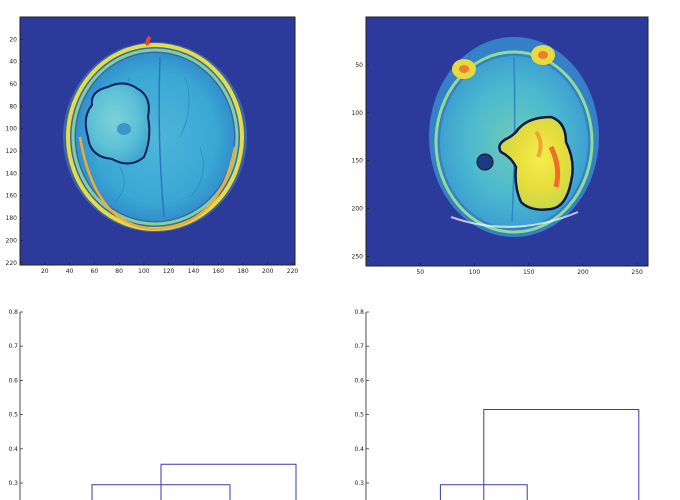  What do you see at coordinates (70, 271) in the screenshot?
I see `x-tick-label: 40` at bounding box center [70, 271].